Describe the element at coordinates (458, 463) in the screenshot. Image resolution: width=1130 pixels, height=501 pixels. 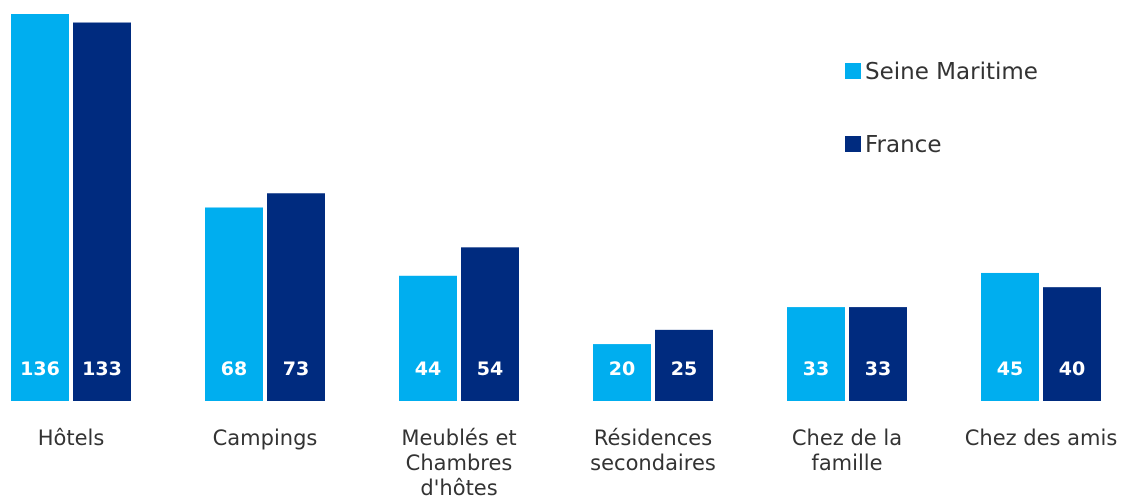
I see `category-label-meubles-et-chambres-d-hotes: Meublés et Chambres d'hôtes` at that location.